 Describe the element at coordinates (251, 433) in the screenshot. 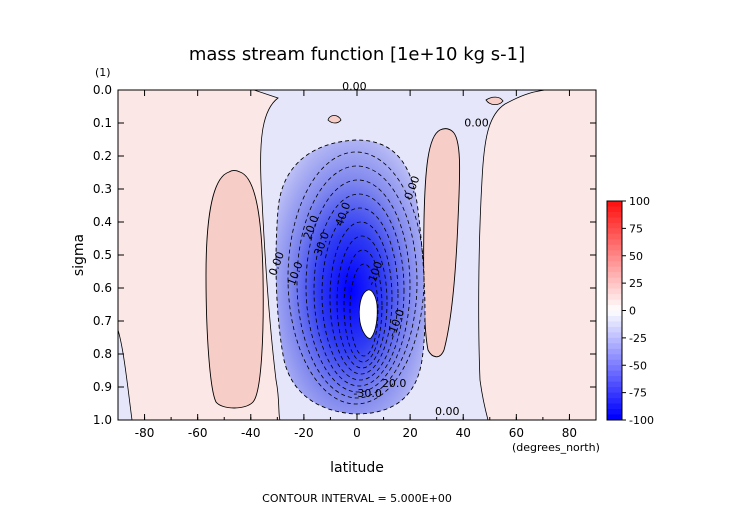

I see `x-tick-label: -40` at that location.